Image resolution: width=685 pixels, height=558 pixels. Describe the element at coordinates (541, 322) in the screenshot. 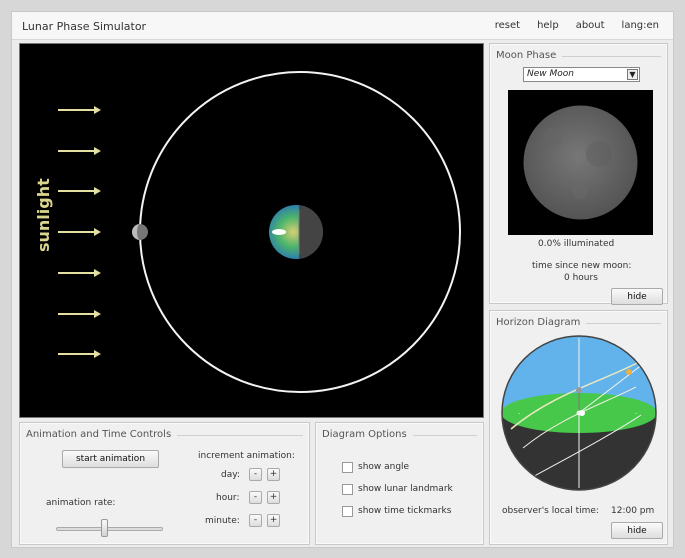

I see `horizon-diagram-title: Horizon Diagram` at that location.